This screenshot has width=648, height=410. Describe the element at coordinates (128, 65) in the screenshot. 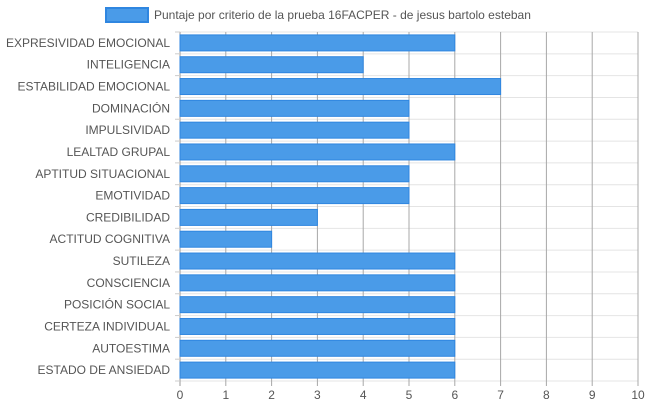

I see `category-label: INTELIGENCIA` at that location.